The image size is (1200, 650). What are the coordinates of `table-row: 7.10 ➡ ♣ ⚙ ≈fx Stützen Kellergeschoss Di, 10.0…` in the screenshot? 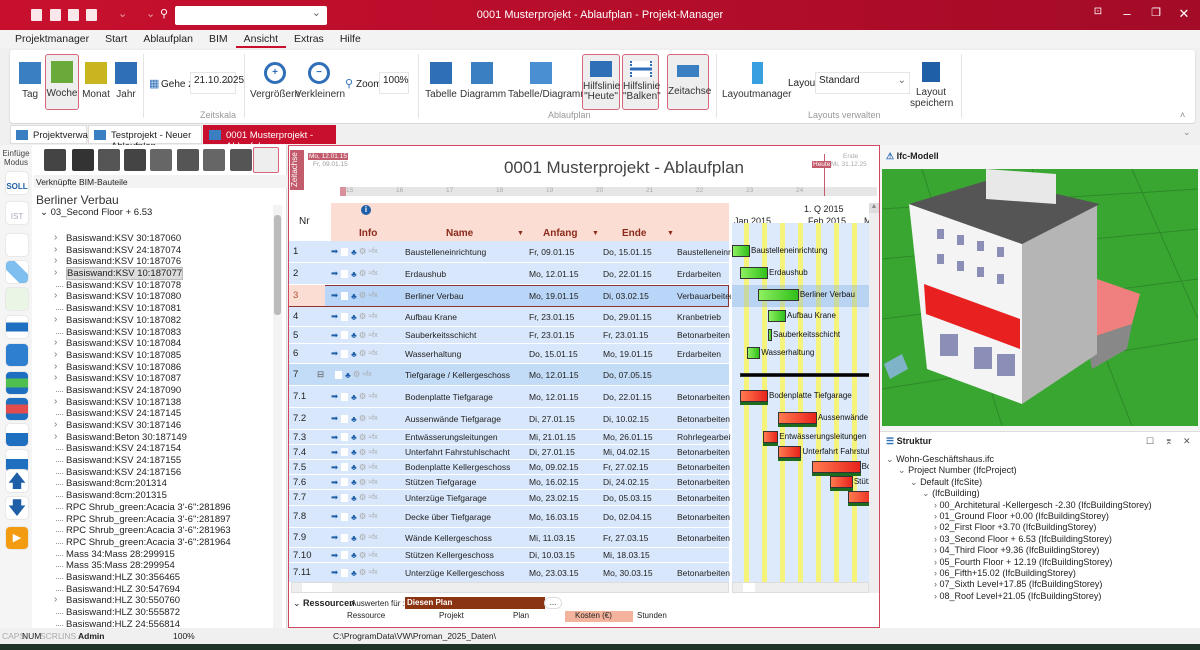 It's located at (509, 555).